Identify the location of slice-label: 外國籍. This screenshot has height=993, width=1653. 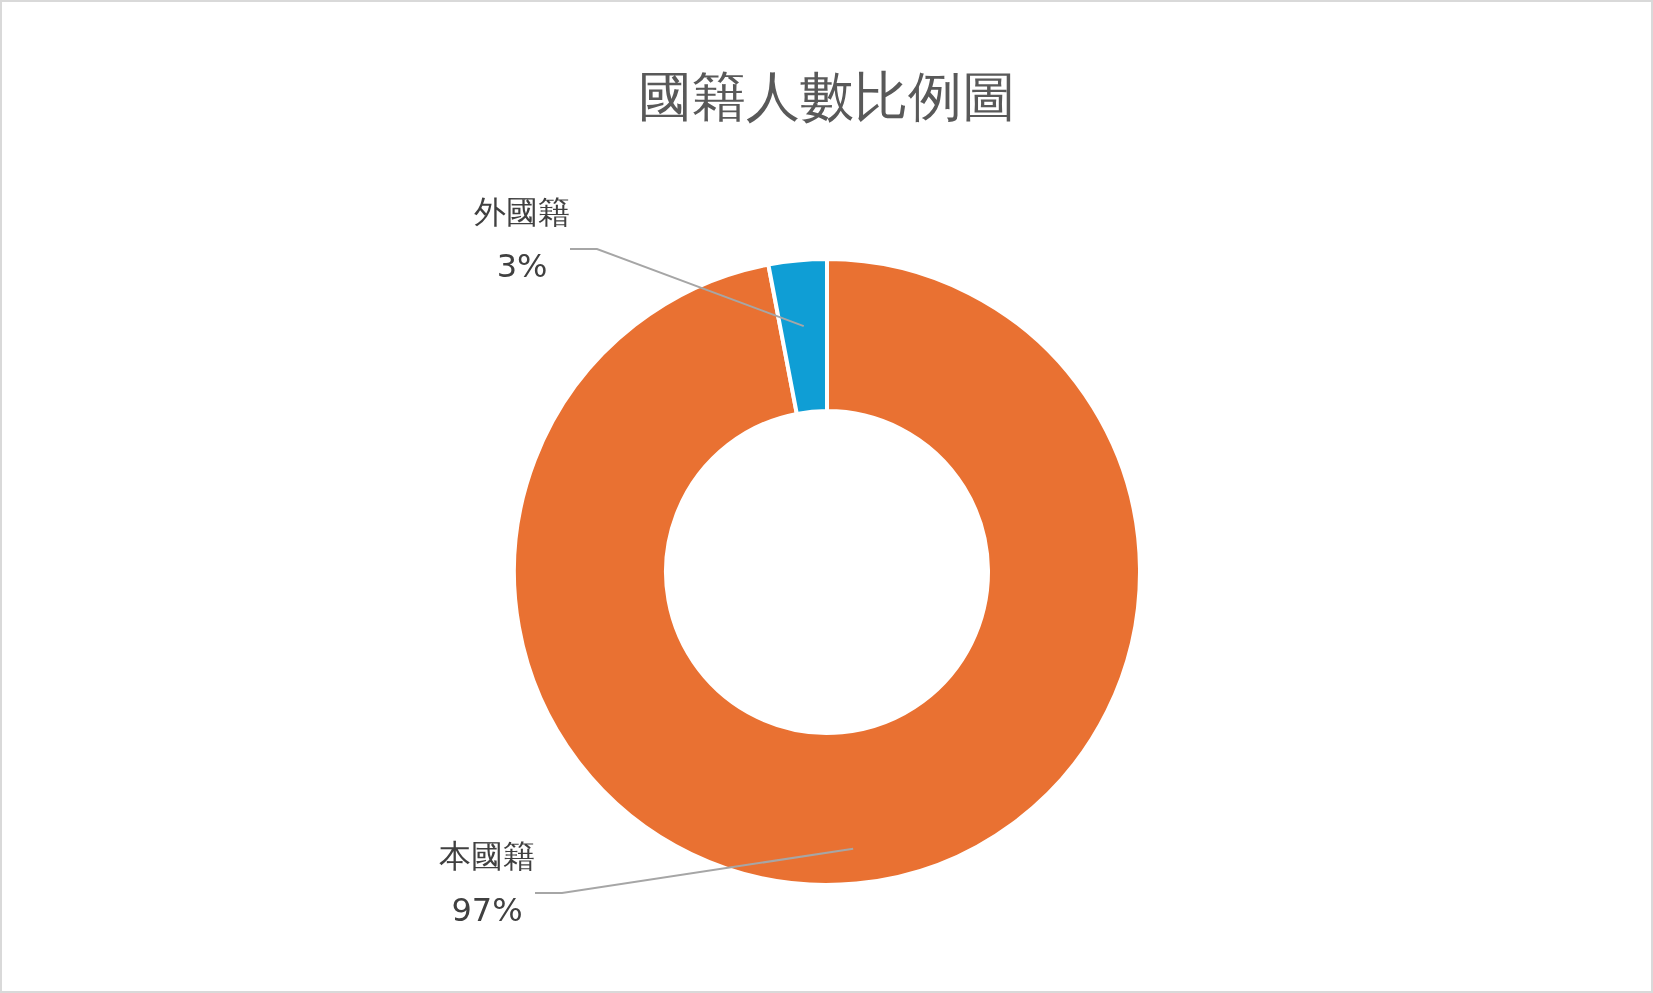
(522, 212).